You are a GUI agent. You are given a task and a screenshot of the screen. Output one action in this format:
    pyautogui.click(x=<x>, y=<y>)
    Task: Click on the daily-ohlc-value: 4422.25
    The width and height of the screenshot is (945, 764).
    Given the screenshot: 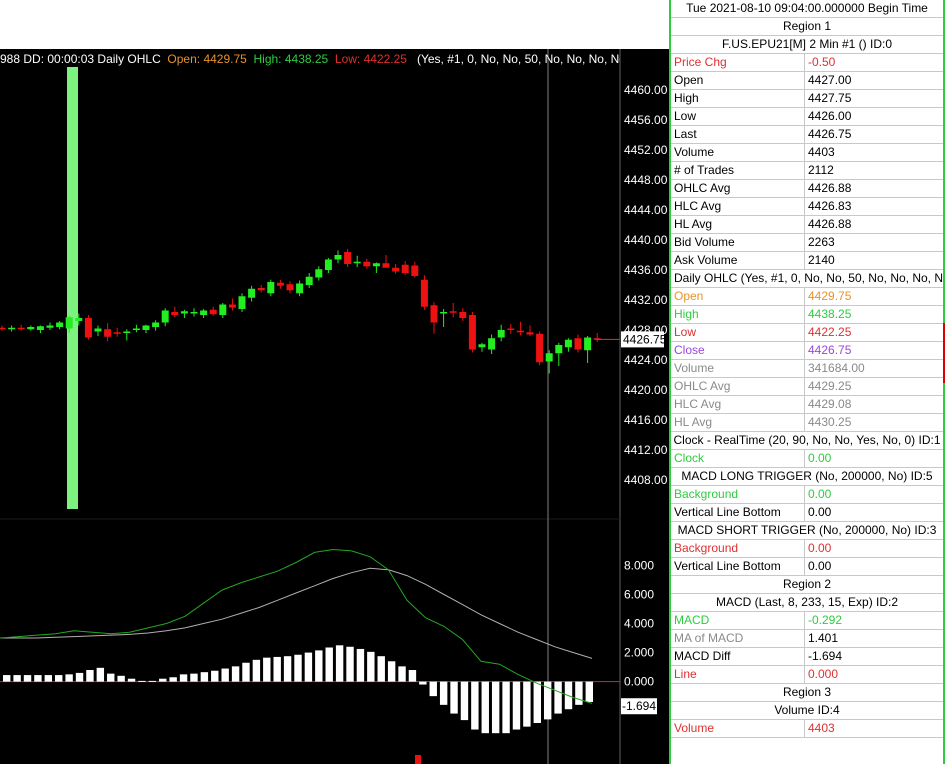 What is the action you would take?
    pyautogui.click(x=830, y=332)
    